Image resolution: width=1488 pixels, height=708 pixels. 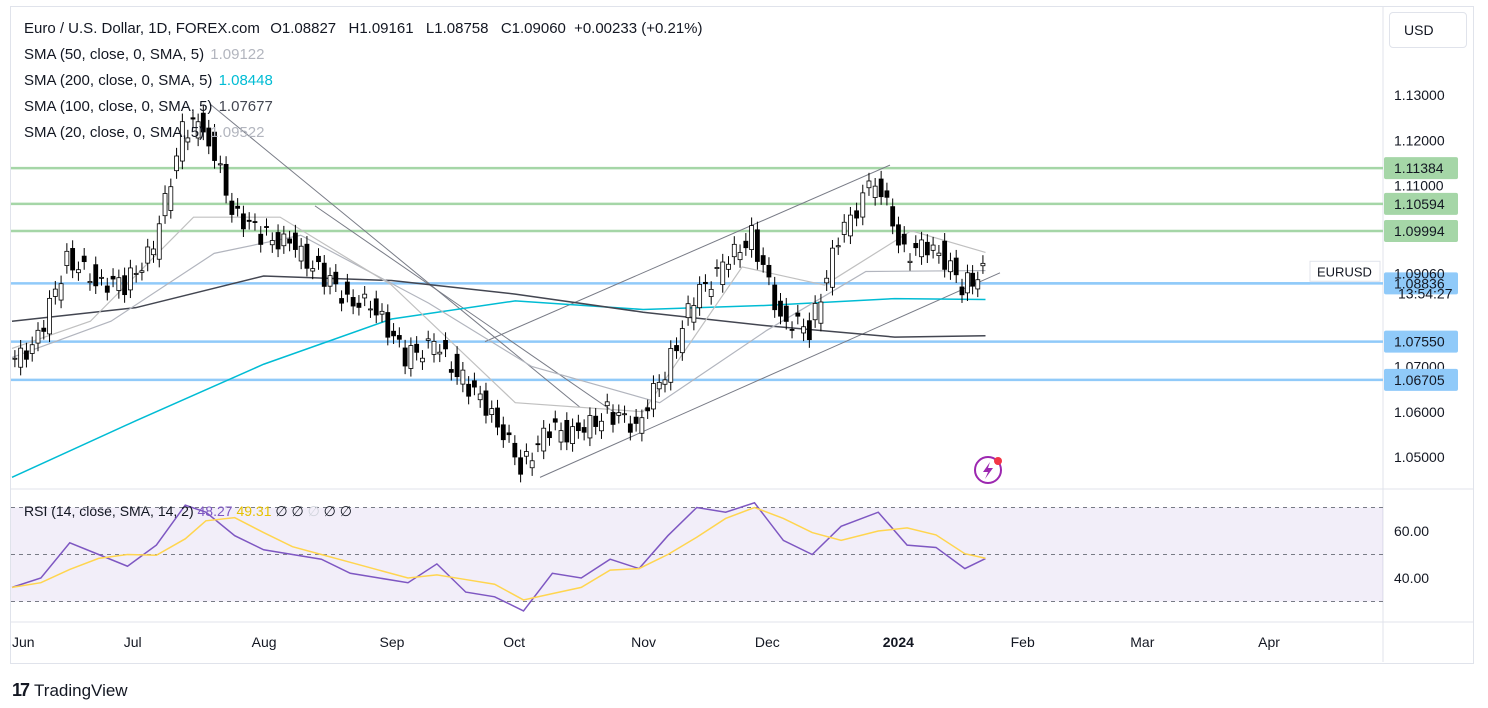 What do you see at coordinates (144, 54) in the screenshot?
I see `sma50-legend: SMA (50, close, 0, SMA, 5) 1.09122` at bounding box center [144, 54].